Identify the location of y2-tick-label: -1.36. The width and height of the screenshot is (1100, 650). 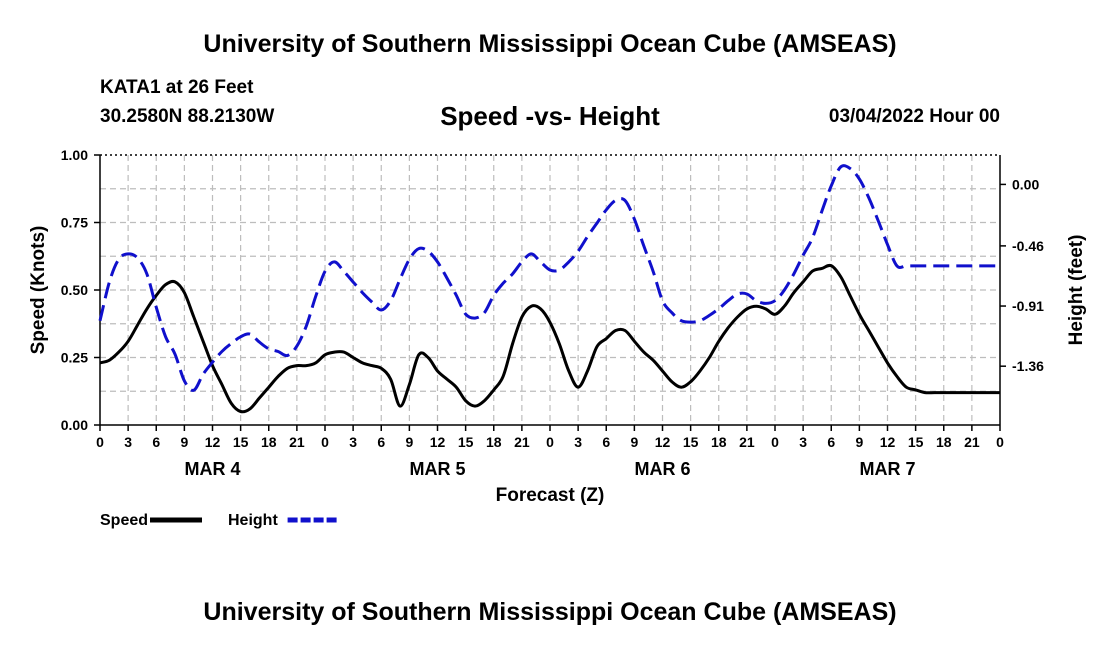
(1028, 366).